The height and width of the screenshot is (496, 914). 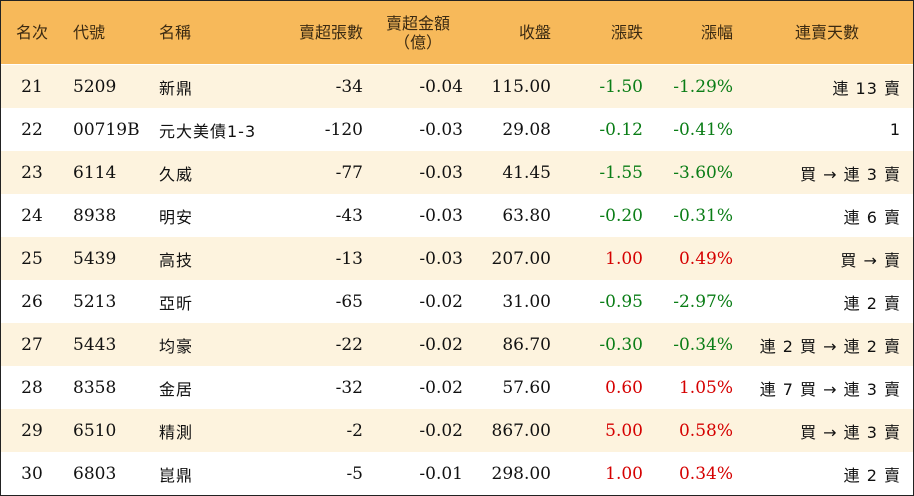 I want to click on table-row: 30 6803 崑鼎 -5 -0.01 298.00 1.00 0.34% 連 2 賣, so click(x=457, y=473).